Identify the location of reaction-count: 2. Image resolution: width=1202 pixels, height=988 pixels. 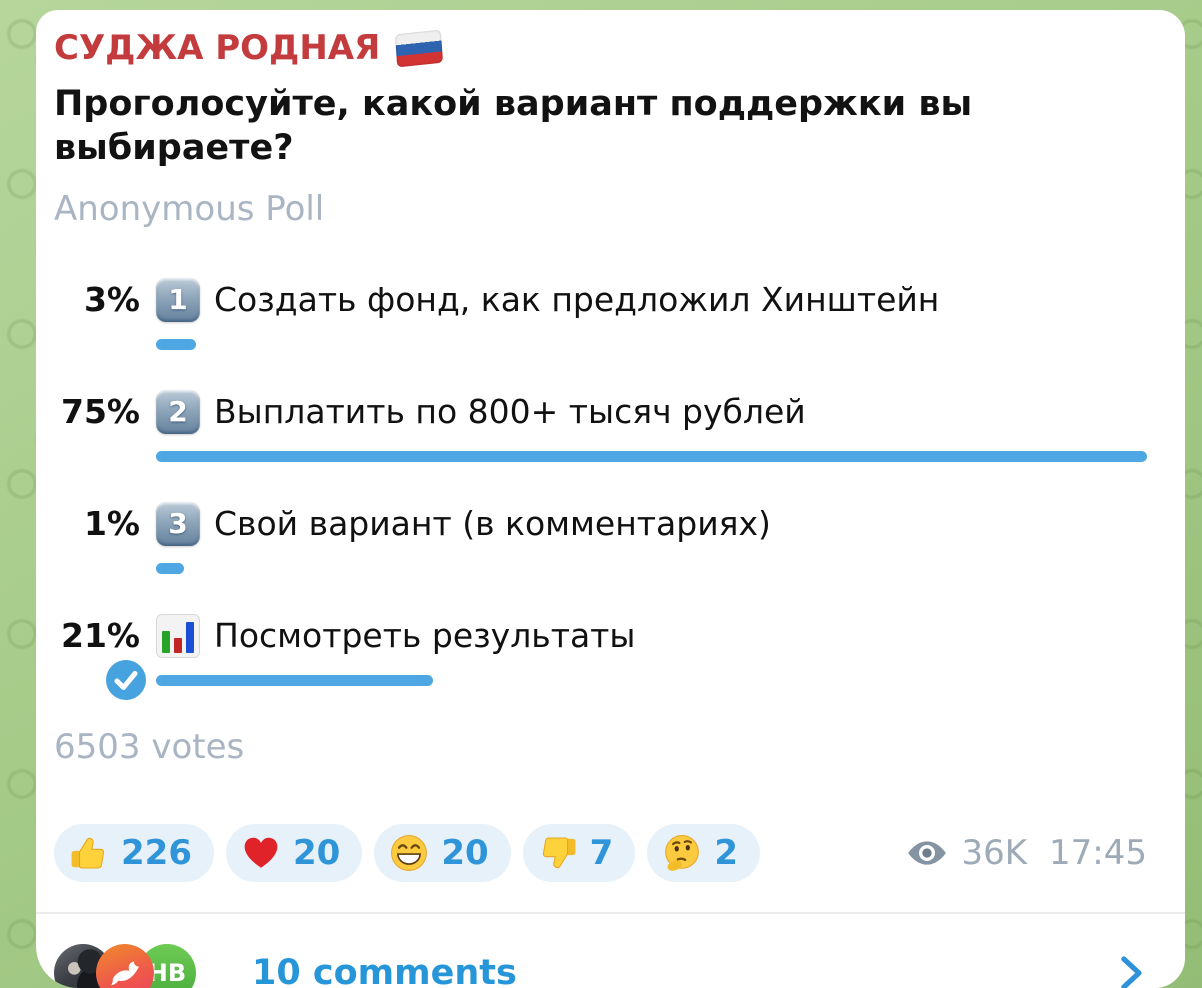
(726, 853).